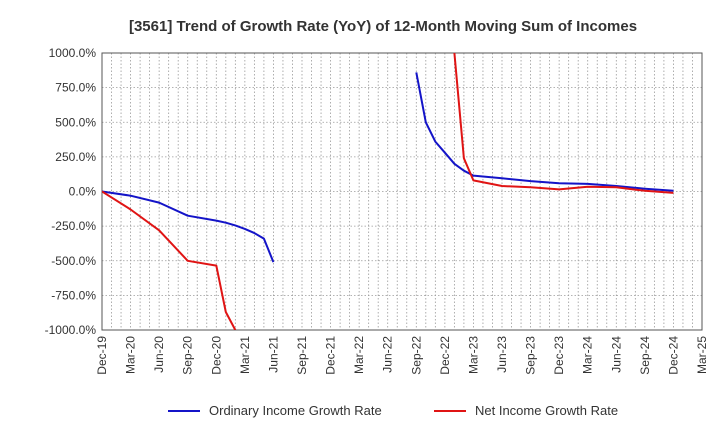 The image size is (720, 440). Describe the element at coordinates (75, 88) in the screenshot. I see `y-tick-label: 750.0%` at that location.